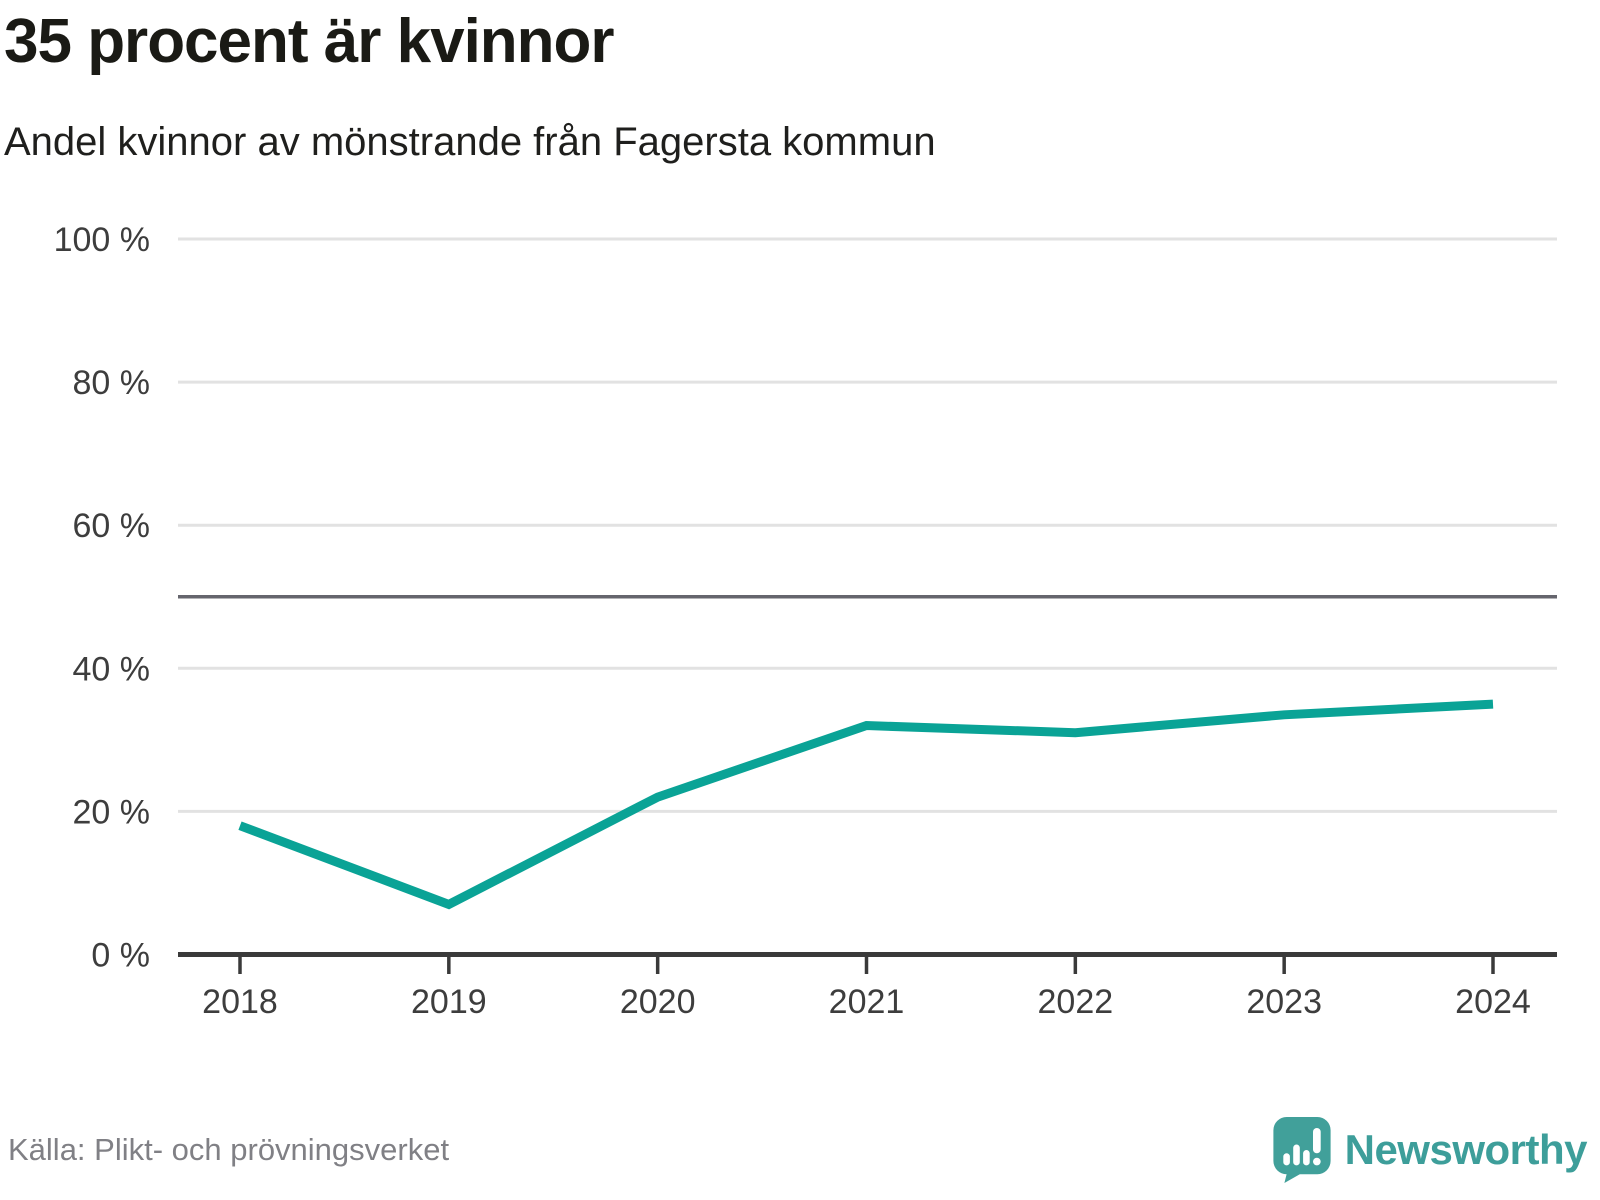 This screenshot has width=1600, height=1200. Describe the element at coordinates (240, 1002) in the screenshot. I see `x-tick-label: 2018` at that location.